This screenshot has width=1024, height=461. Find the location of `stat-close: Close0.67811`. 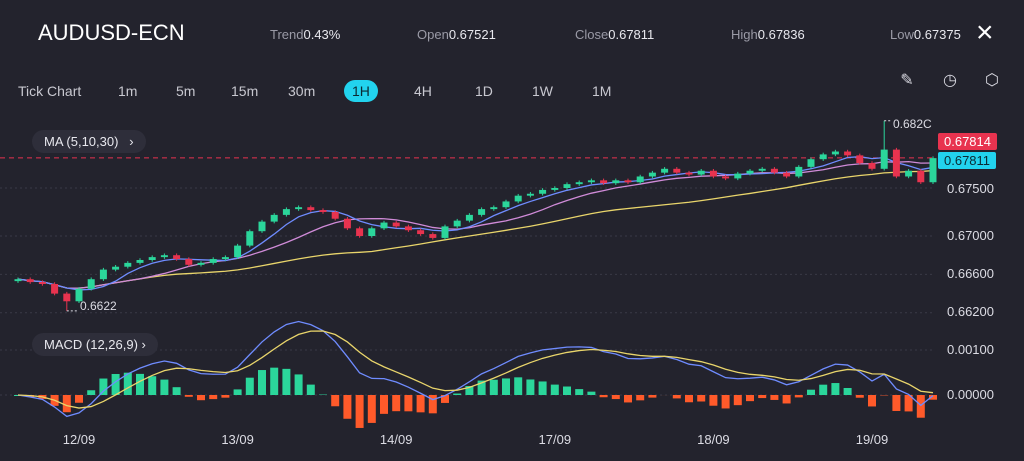

stat-close: Close0.67811 is located at coordinates (615, 34).